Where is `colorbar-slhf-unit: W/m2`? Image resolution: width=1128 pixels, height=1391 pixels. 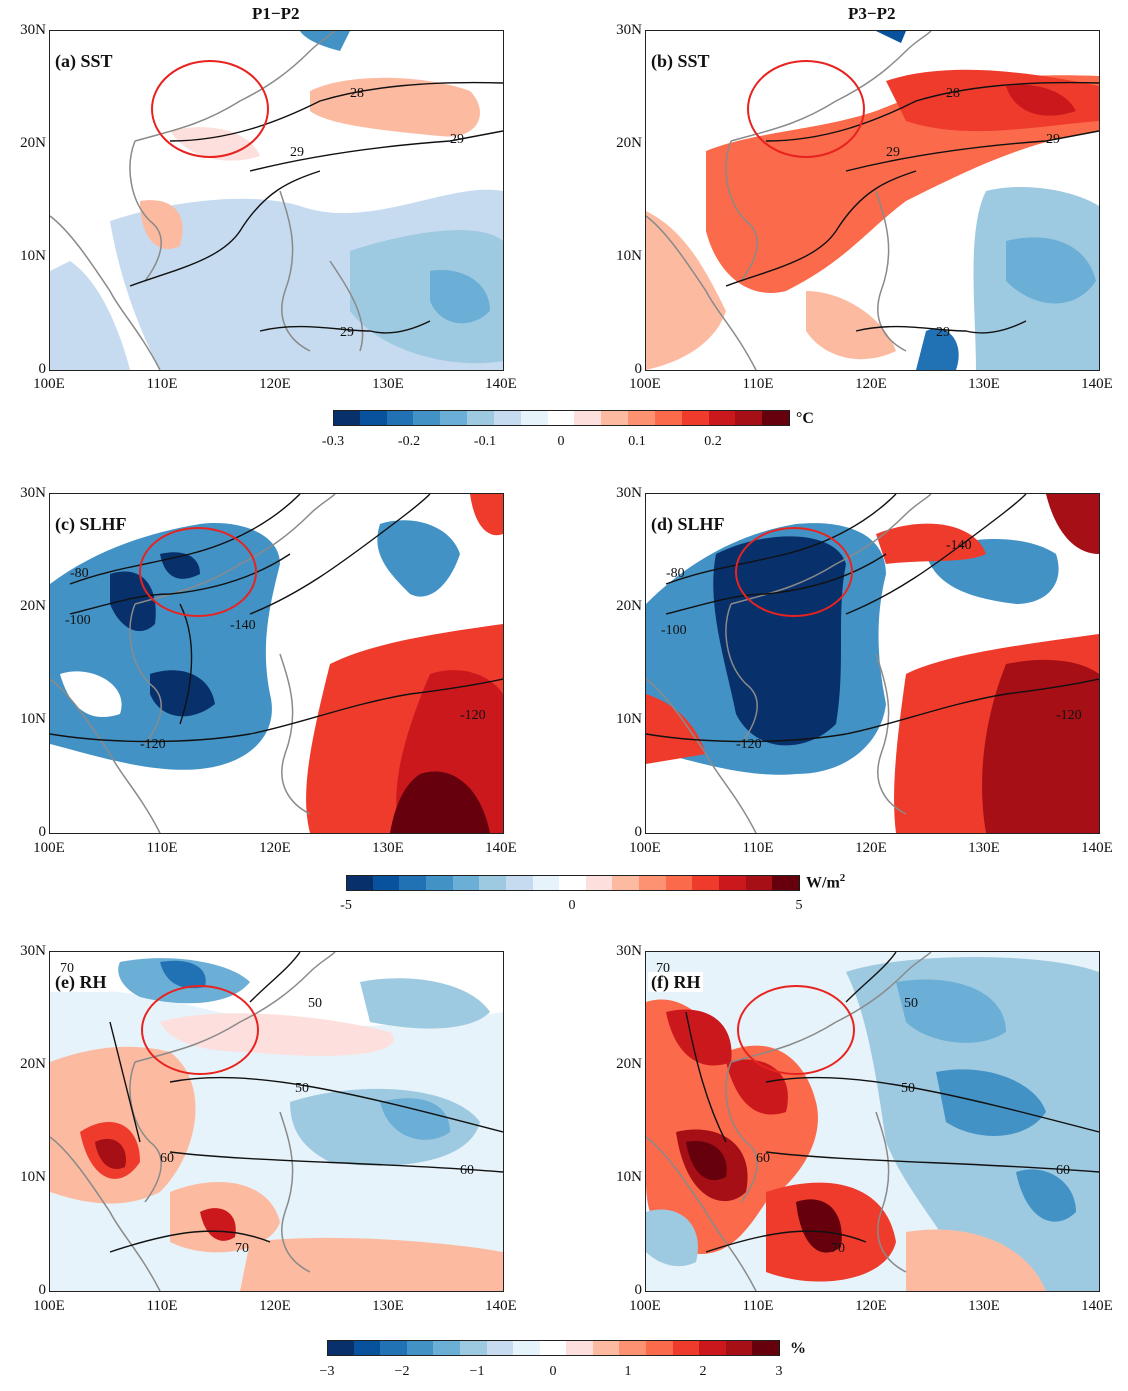 colorbar-slhf-unit: W/m2 is located at coordinates (825, 882).